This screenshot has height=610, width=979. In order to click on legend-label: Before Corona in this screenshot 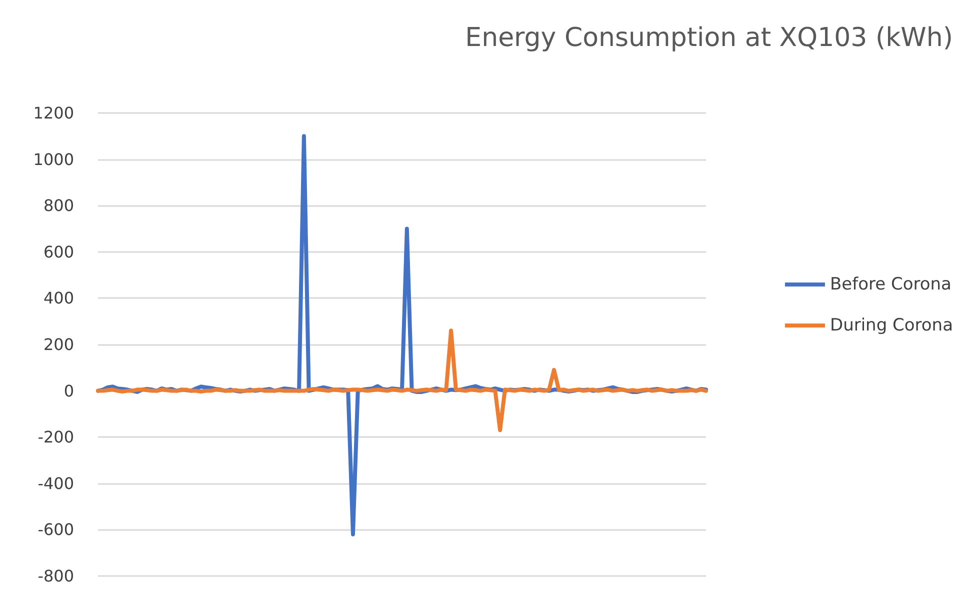, I will do `click(891, 284)`.